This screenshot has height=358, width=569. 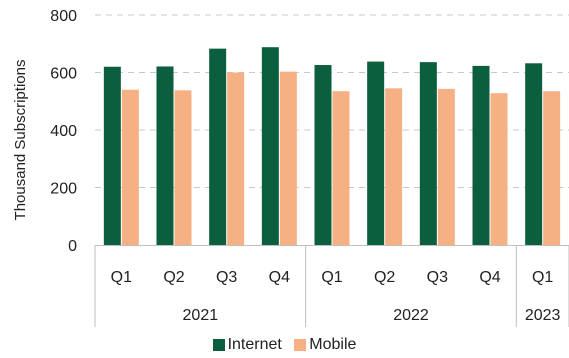 What do you see at coordinates (437, 277) in the screenshot?
I see `x-tick-label-6: Q3` at bounding box center [437, 277].